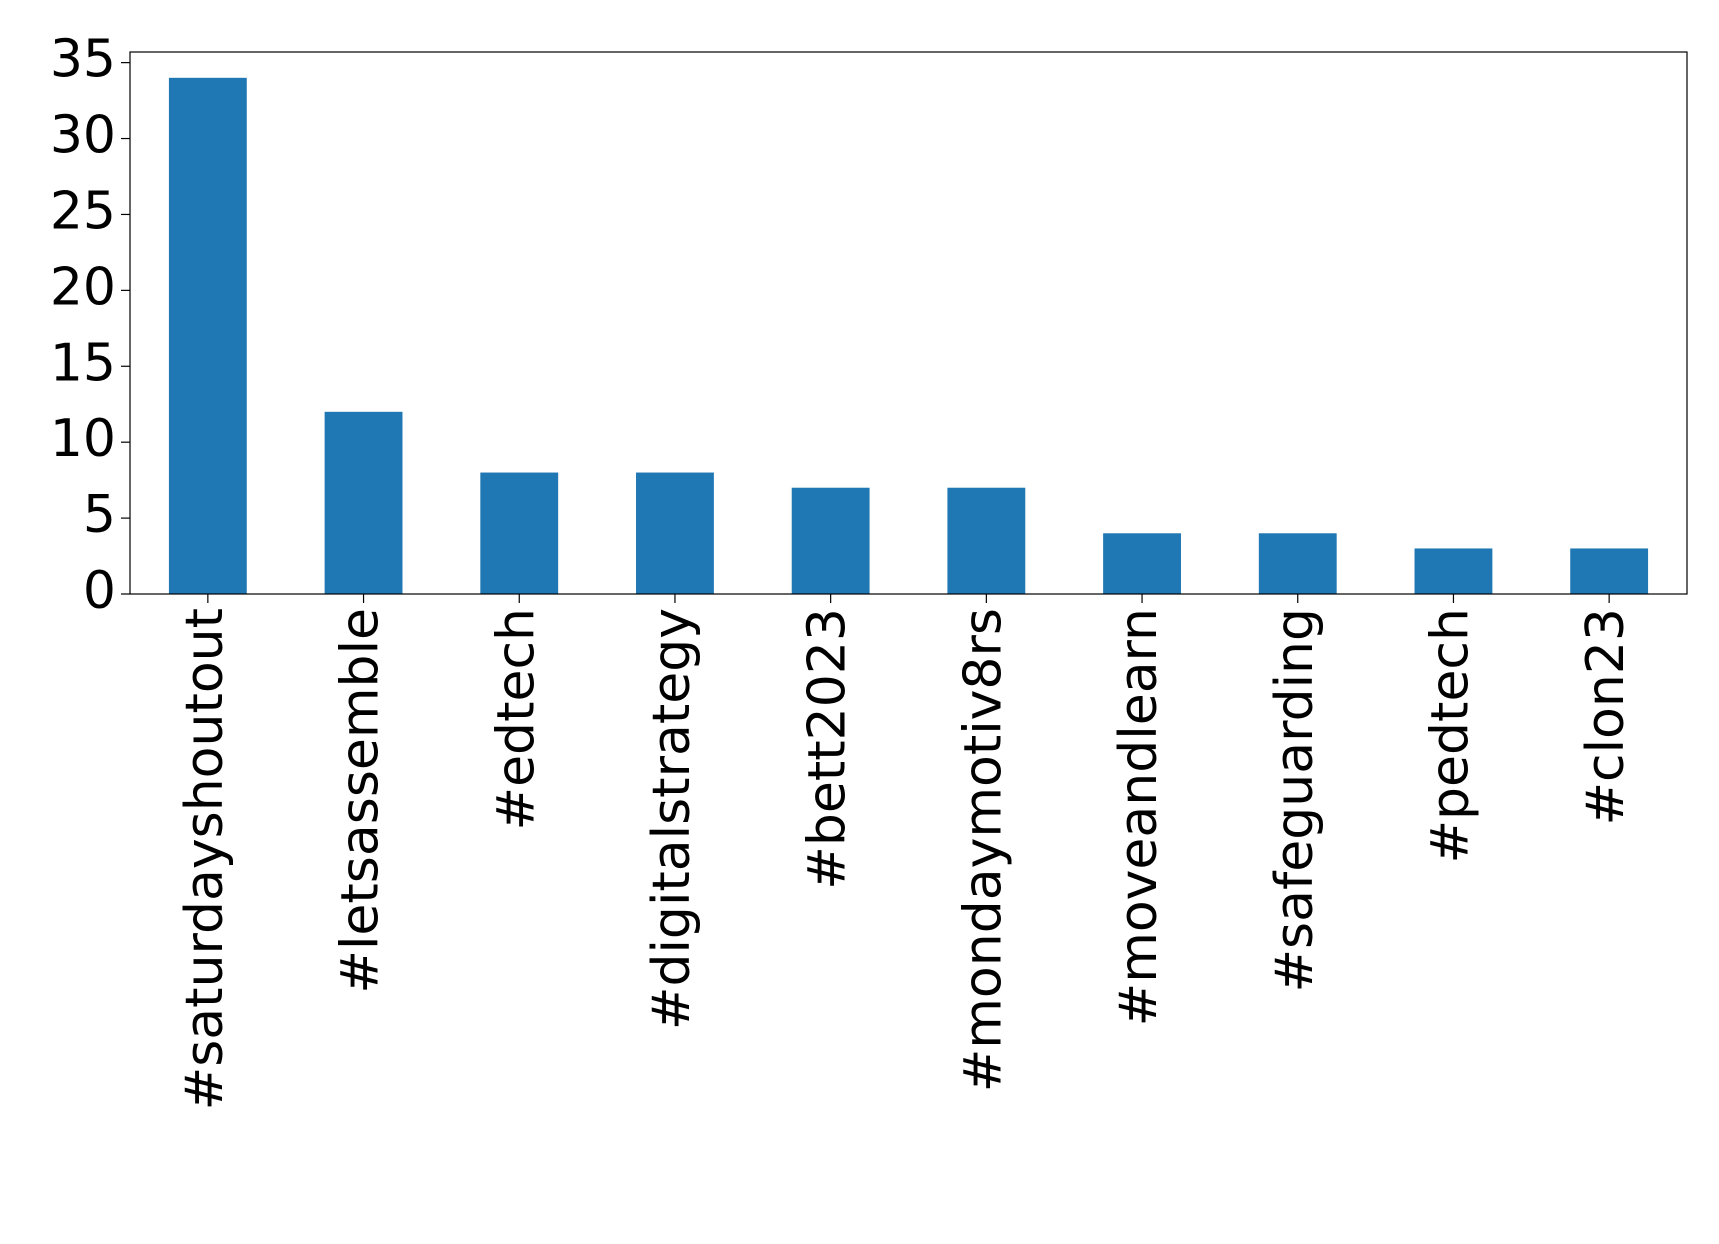  Describe the element at coordinates (516, 719) in the screenshot. I see `x-tick-label: #edtech` at that location.